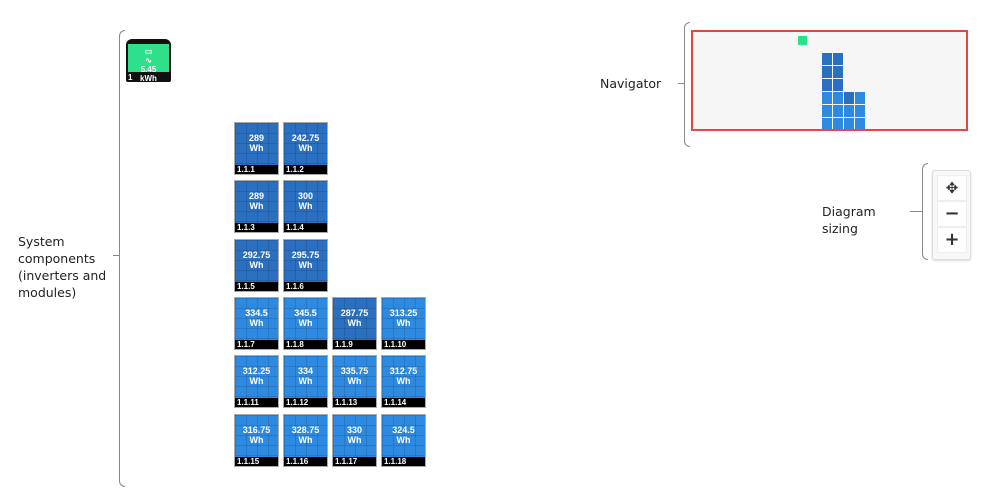 The width and height of the screenshot is (1000, 497). I want to click on module-energy: 312.25 Wh, so click(256, 376).